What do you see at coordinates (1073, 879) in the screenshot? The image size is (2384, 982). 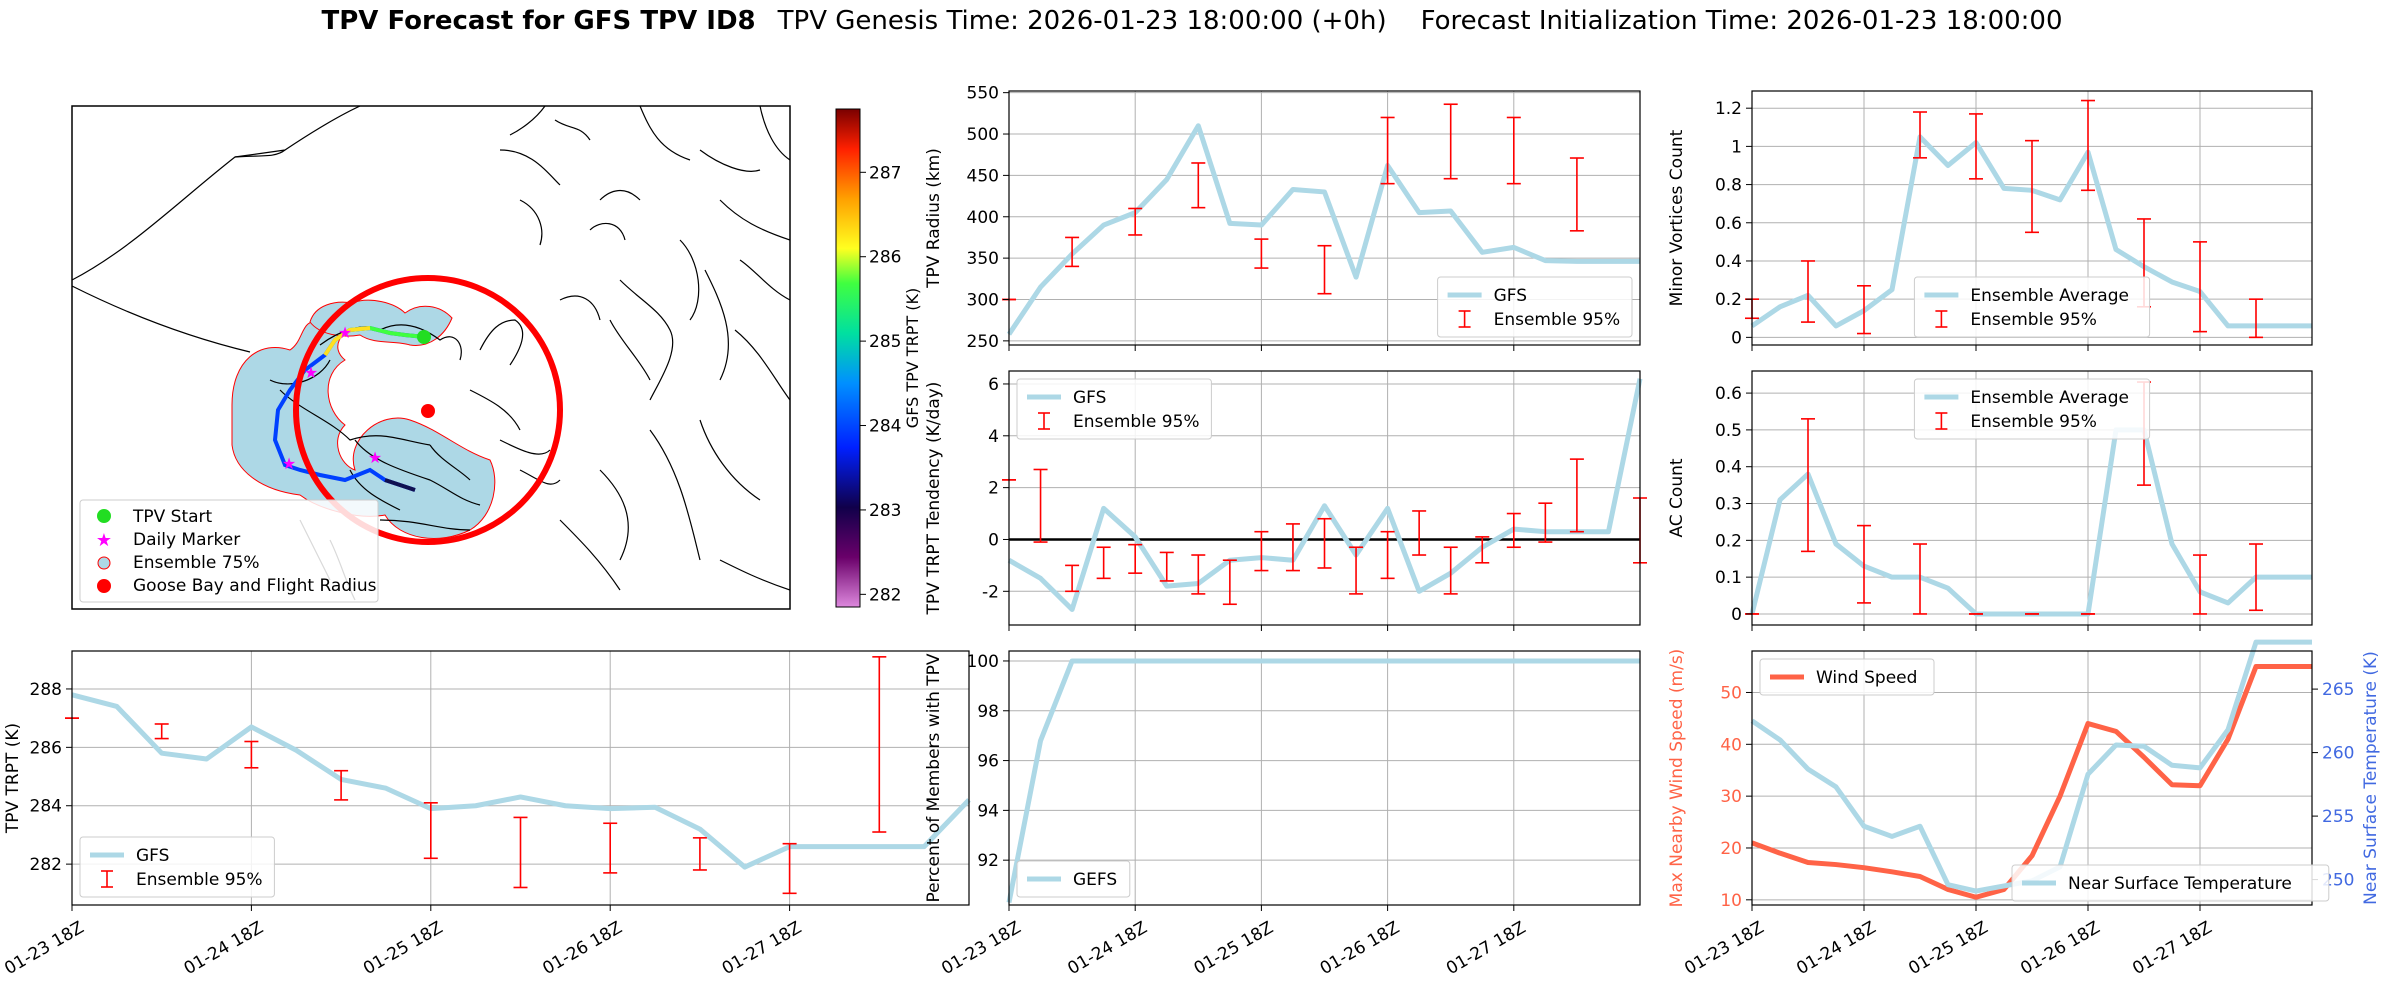 I see `chart-legend: GEFS` at bounding box center [1073, 879].